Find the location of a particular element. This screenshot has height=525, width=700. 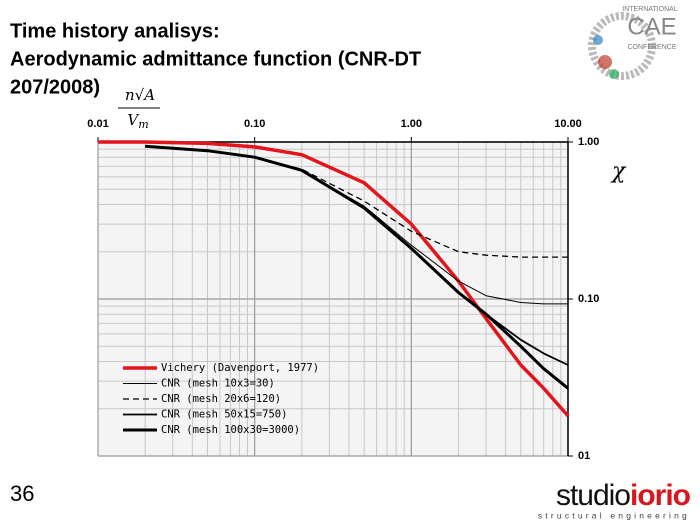

x-label-subscript: m is located at coordinates (143, 124).